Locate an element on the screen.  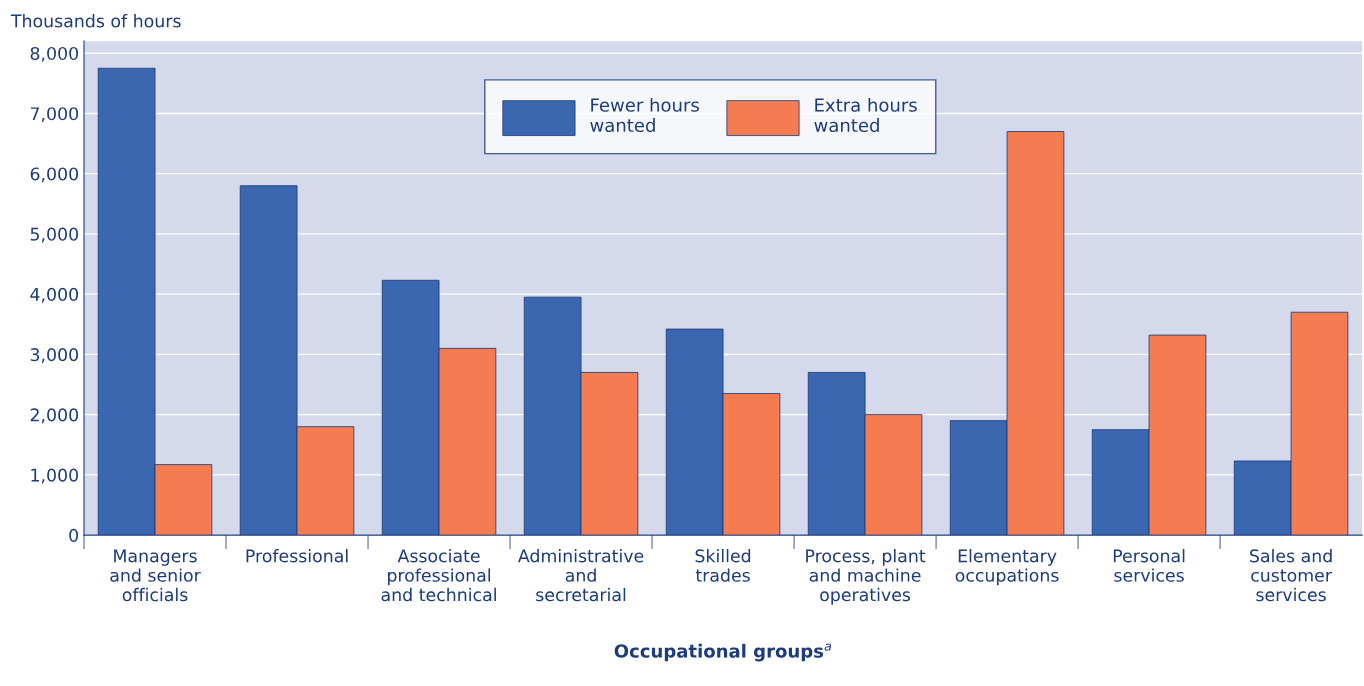
y-tick-label: 0 is located at coordinates (74, 535).